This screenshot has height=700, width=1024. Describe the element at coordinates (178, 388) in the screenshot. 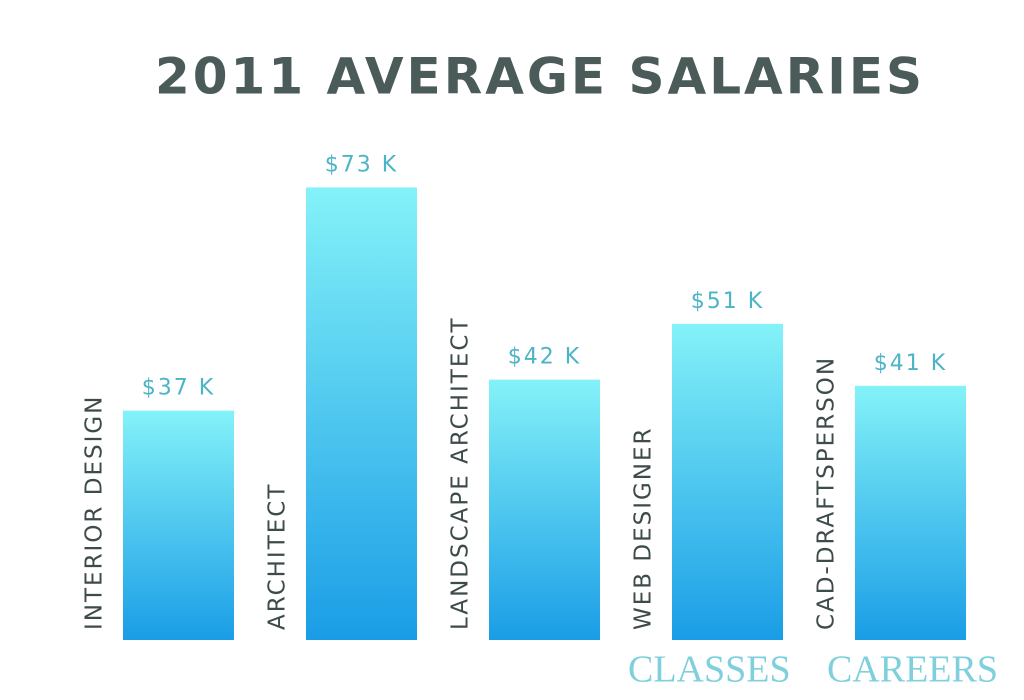

I see `value-label: $37 K` at that location.